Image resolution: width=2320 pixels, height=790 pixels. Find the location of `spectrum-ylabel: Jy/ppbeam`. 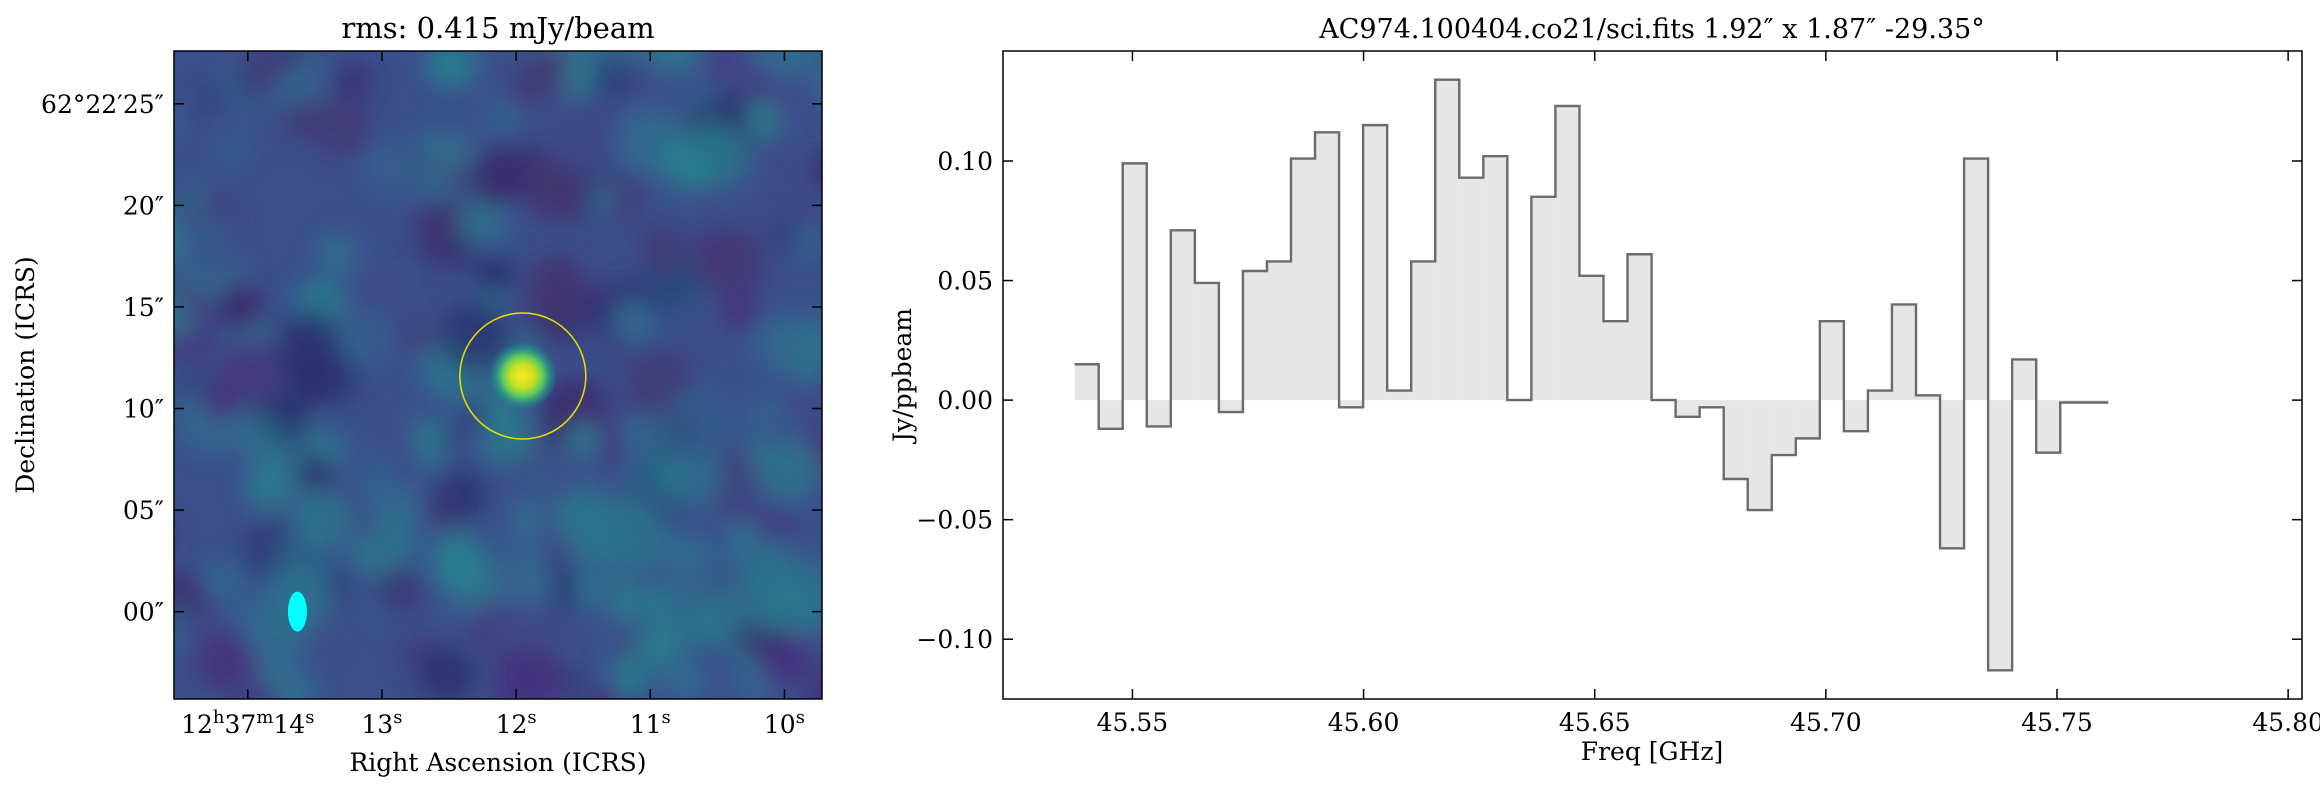

spectrum-ylabel: Jy/ppbeam is located at coordinates (902, 376).